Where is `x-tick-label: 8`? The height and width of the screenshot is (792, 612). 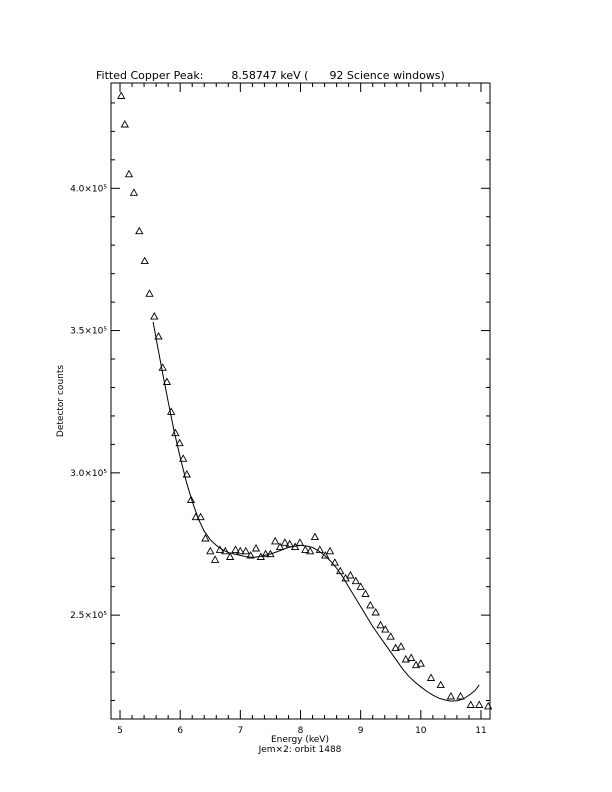
x-tick-label: 8 is located at coordinates (301, 731).